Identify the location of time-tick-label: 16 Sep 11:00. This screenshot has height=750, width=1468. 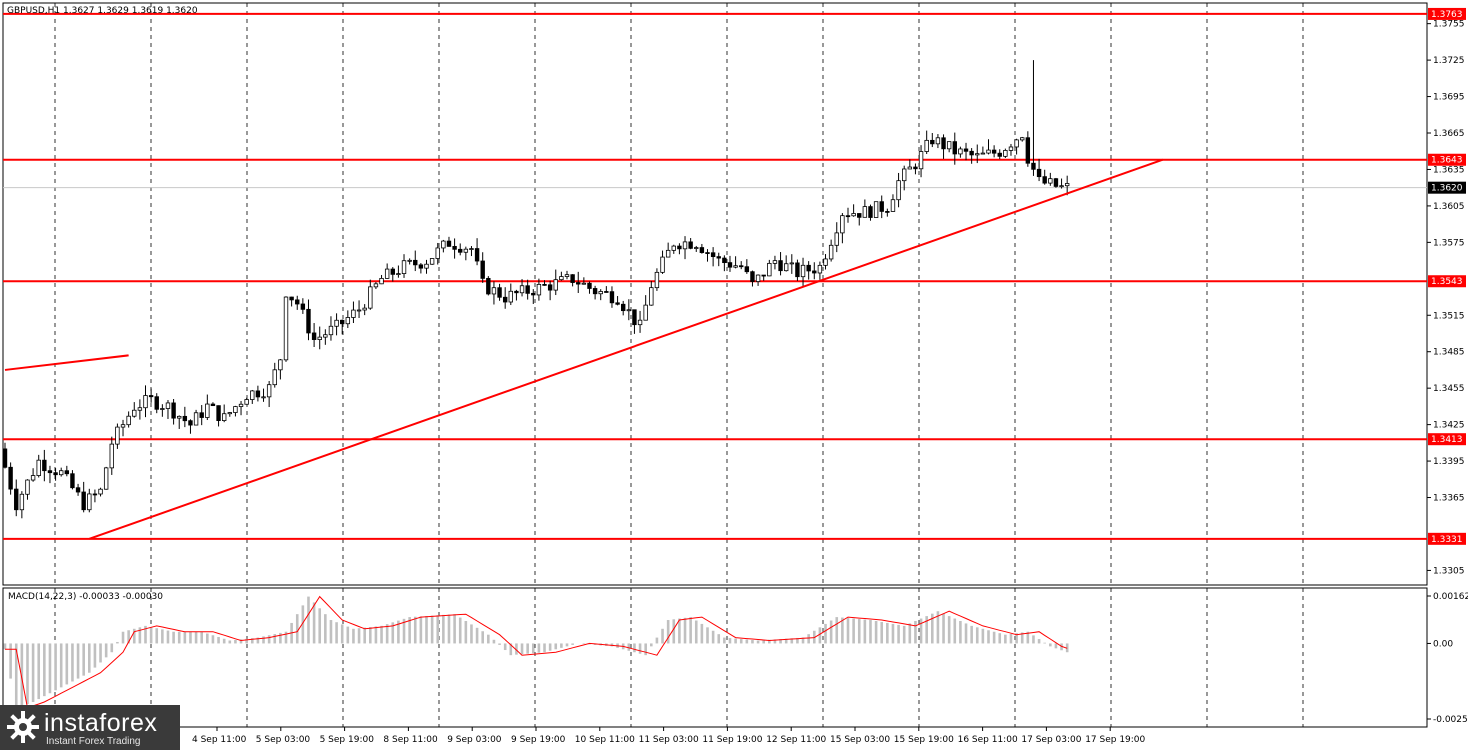
(988, 740).